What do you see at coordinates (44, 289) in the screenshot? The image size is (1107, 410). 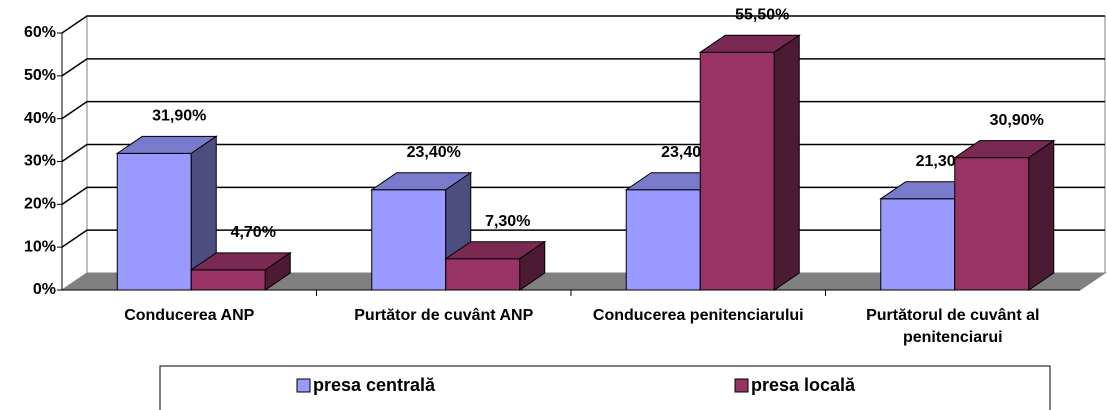 I see `y-tick-label: 0%` at bounding box center [44, 289].